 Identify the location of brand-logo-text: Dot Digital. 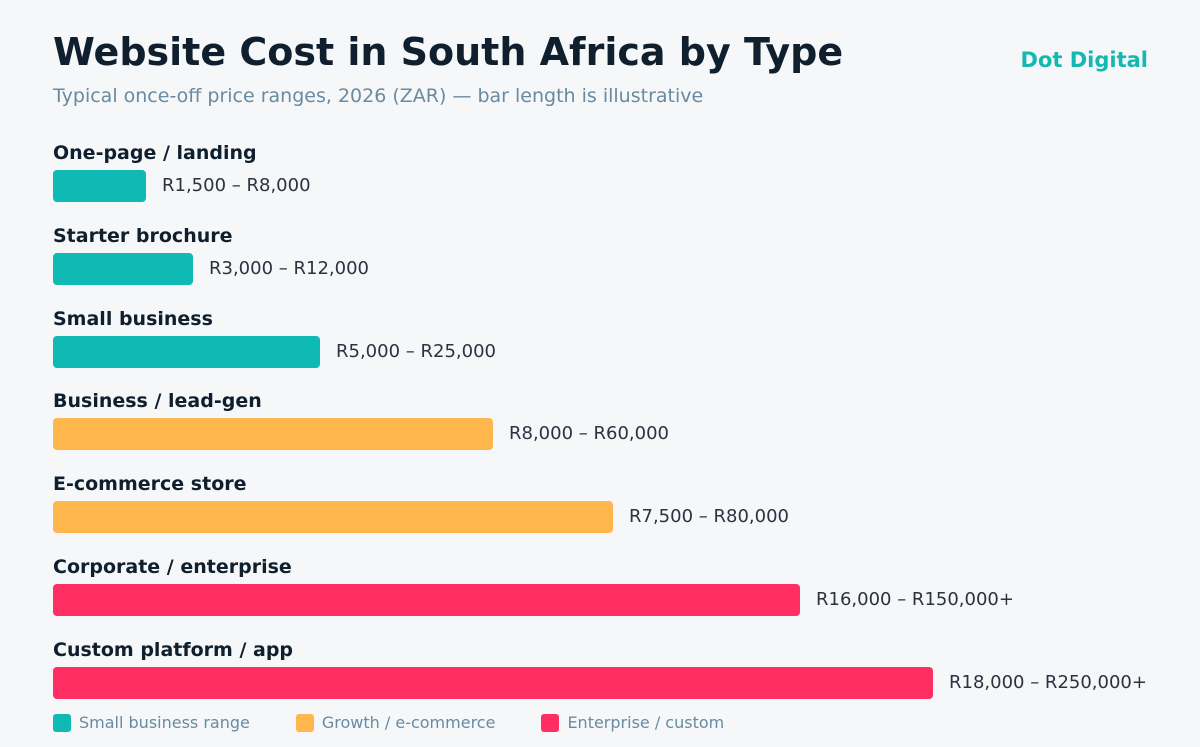
(1084, 60).